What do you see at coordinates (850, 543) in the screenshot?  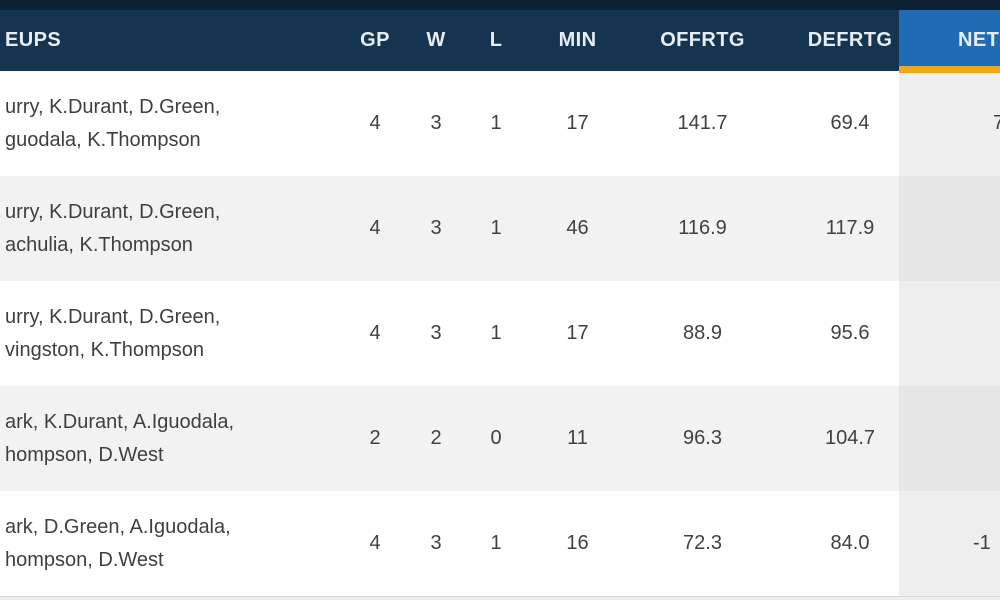 I see `defrtg-cell: 84.0` at bounding box center [850, 543].